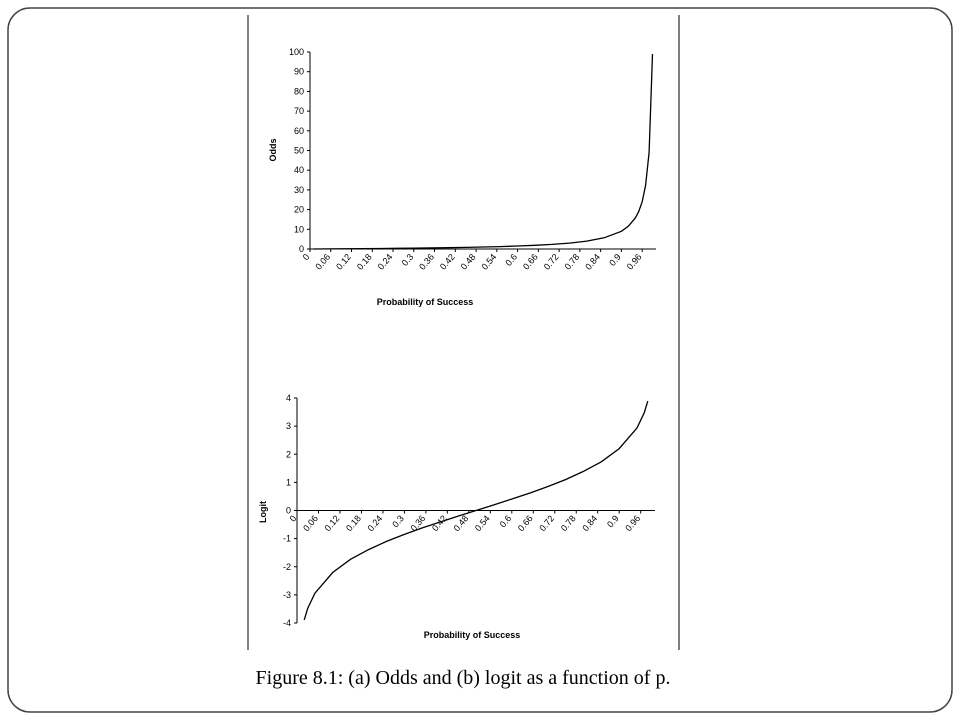 The height and width of the screenshot is (720, 960). Describe the element at coordinates (287, 539) in the screenshot. I see `y-tick-label: -1` at that location.